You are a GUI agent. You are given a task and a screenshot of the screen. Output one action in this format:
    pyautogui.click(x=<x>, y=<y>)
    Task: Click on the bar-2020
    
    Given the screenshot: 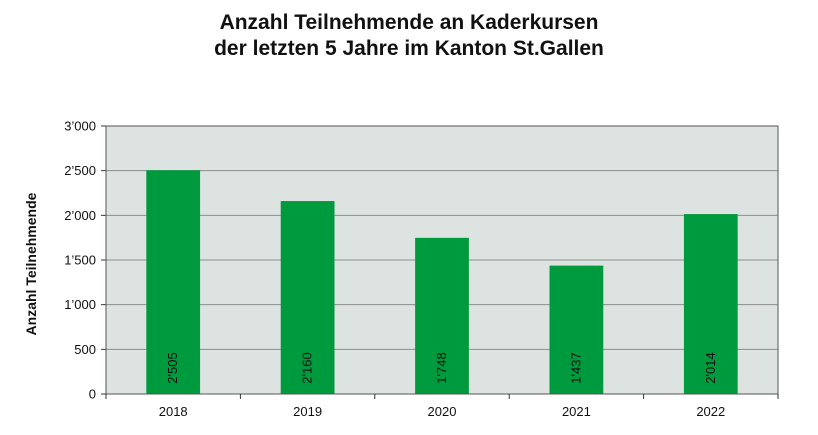 What is the action you would take?
    pyautogui.click(x=442, y=315)
    